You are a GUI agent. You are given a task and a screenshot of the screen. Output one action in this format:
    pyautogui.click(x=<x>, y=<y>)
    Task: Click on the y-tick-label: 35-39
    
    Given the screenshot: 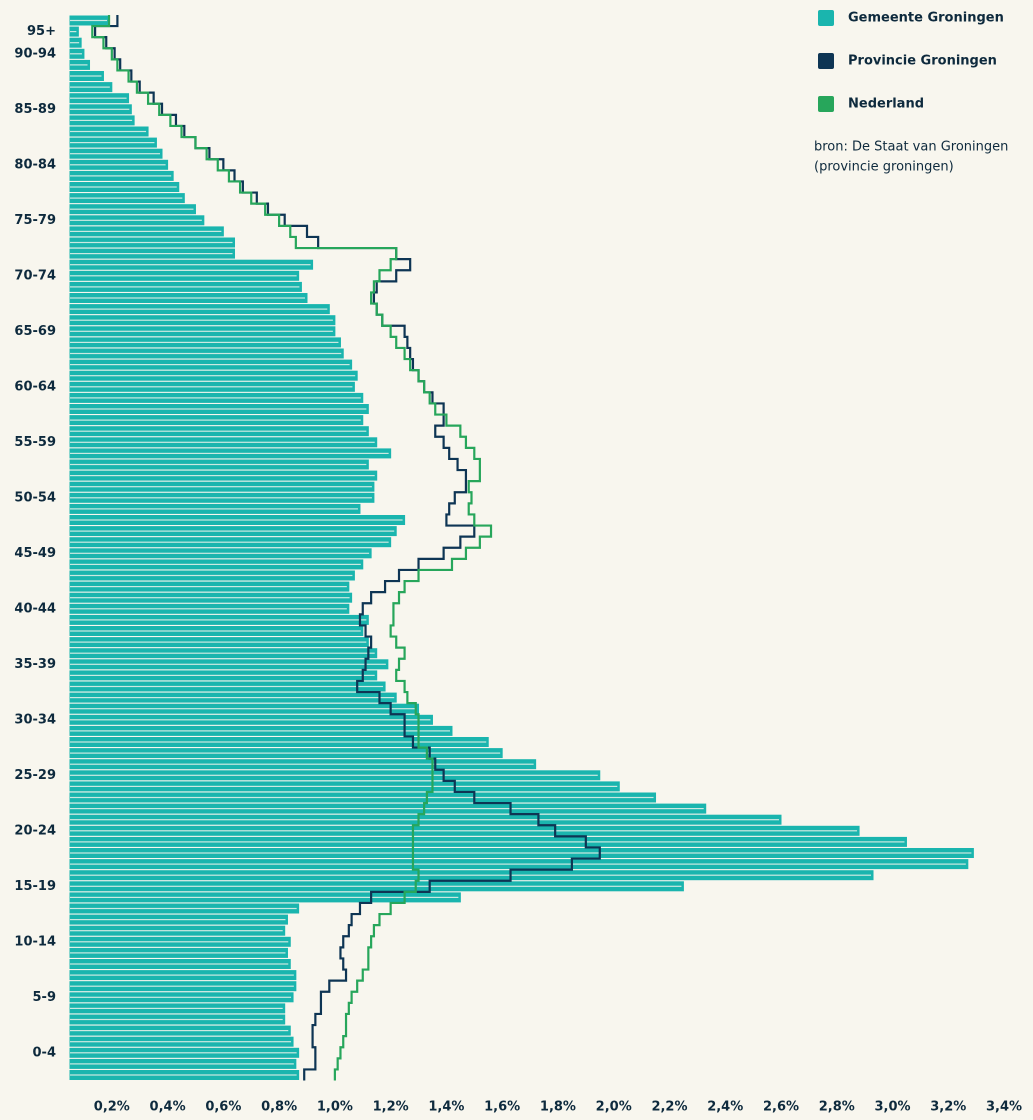 What is the action you would take?
    pyautogui.click(x=35, y=664)
    